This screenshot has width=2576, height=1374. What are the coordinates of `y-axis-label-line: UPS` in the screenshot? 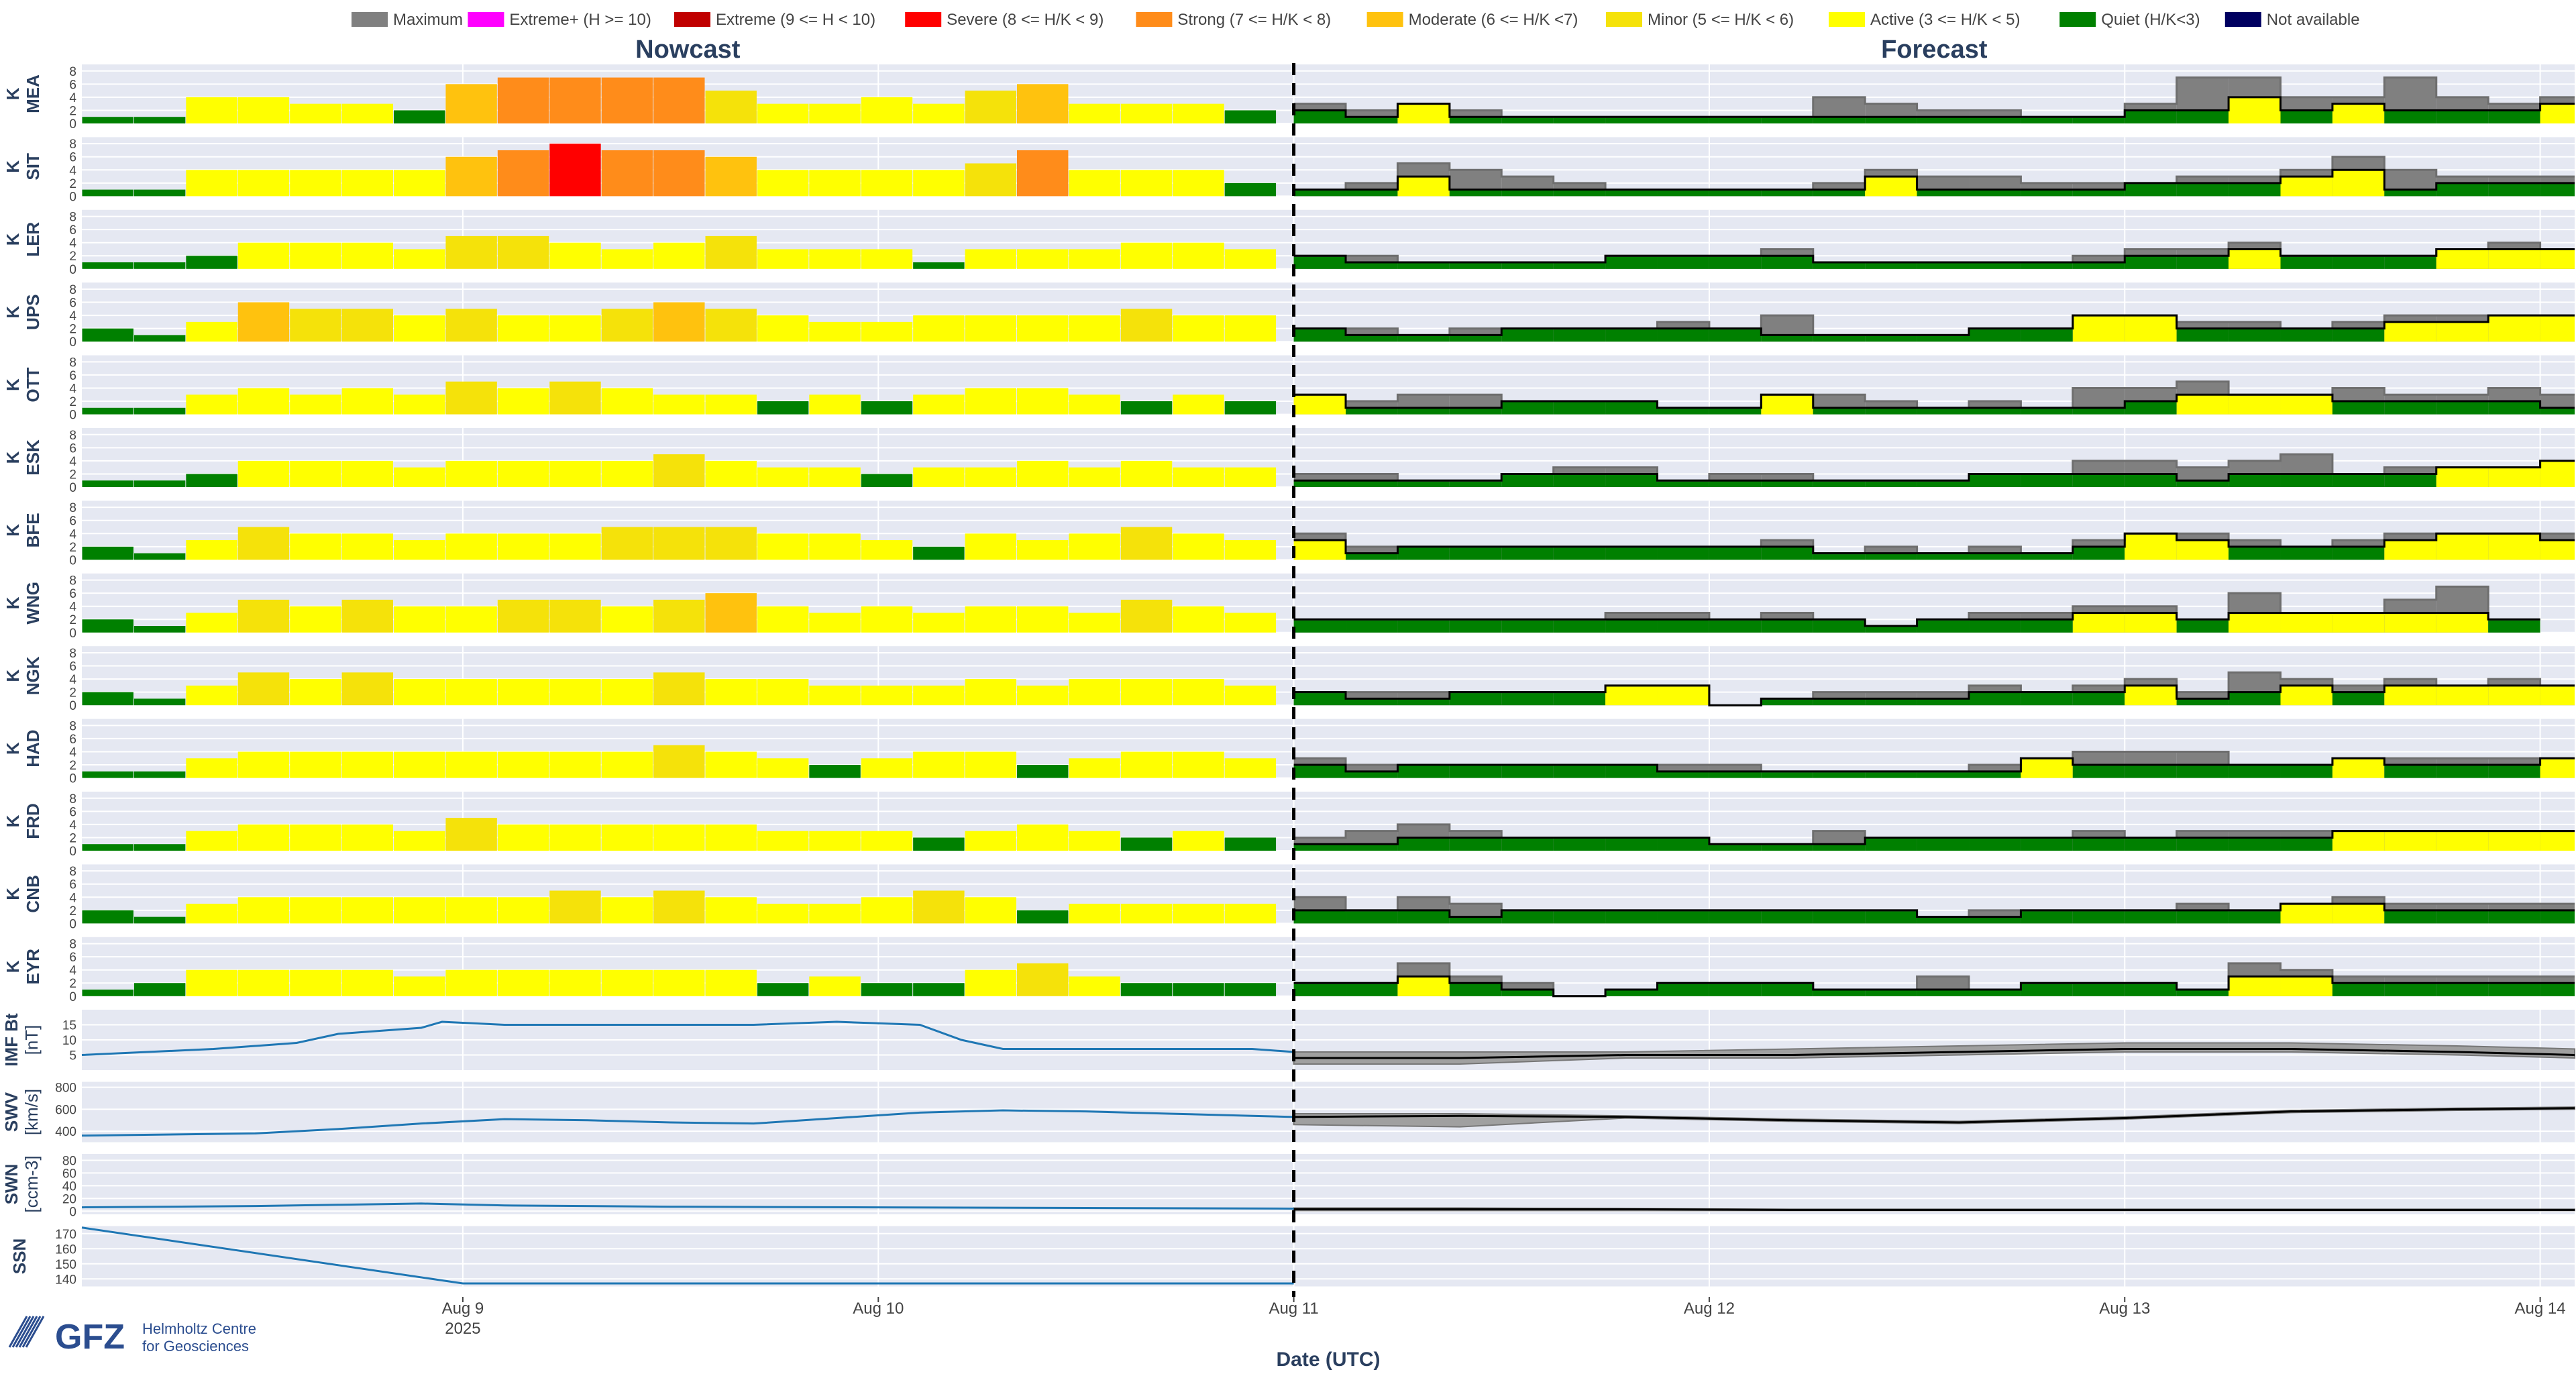 It's located at (33, 311).